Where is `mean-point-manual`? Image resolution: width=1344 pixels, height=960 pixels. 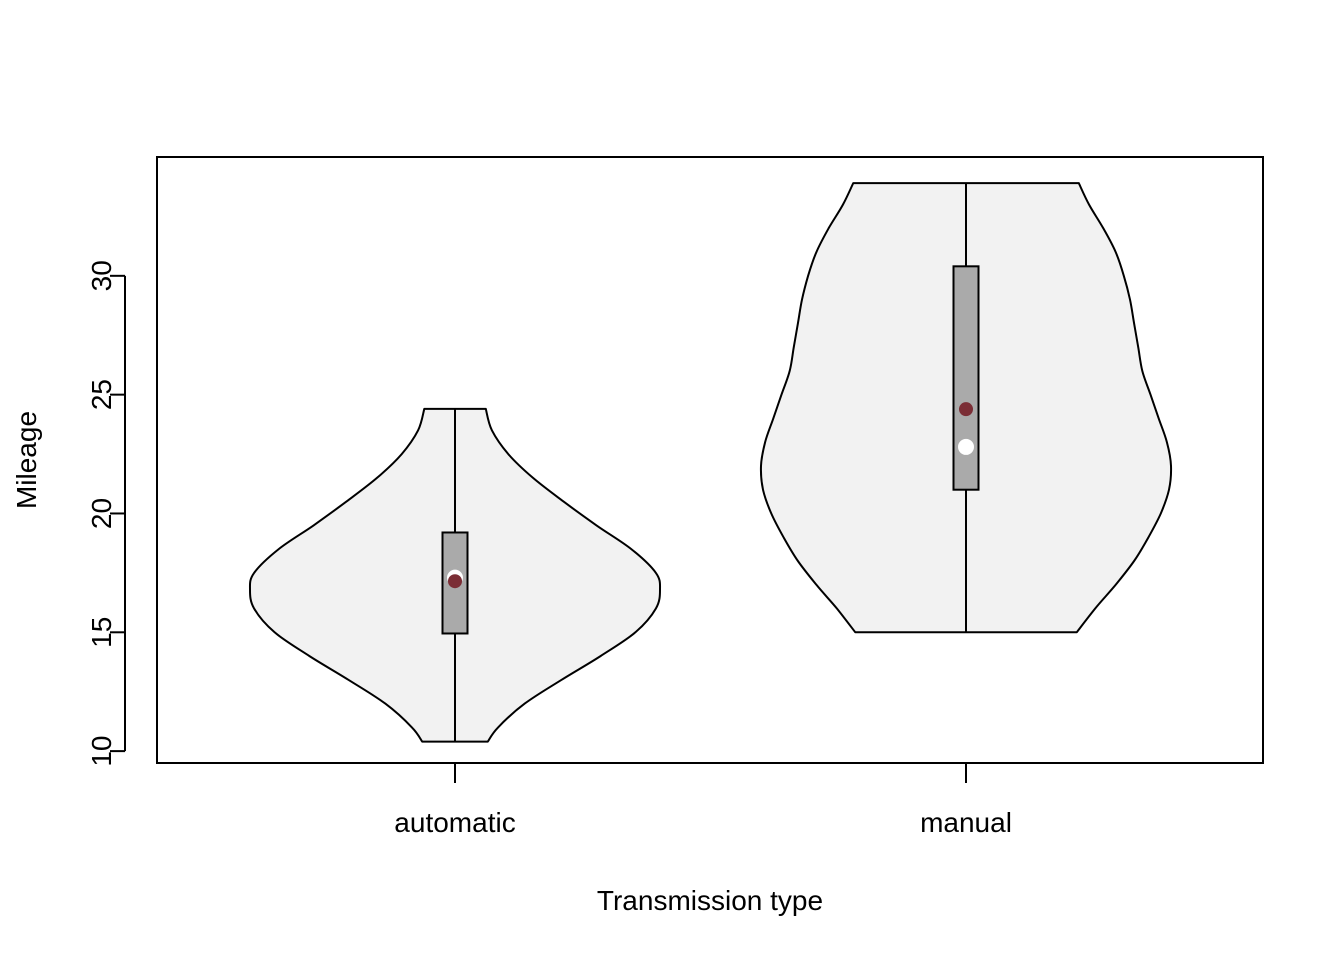
mean-point-manual is located at coordinates (966, 409).